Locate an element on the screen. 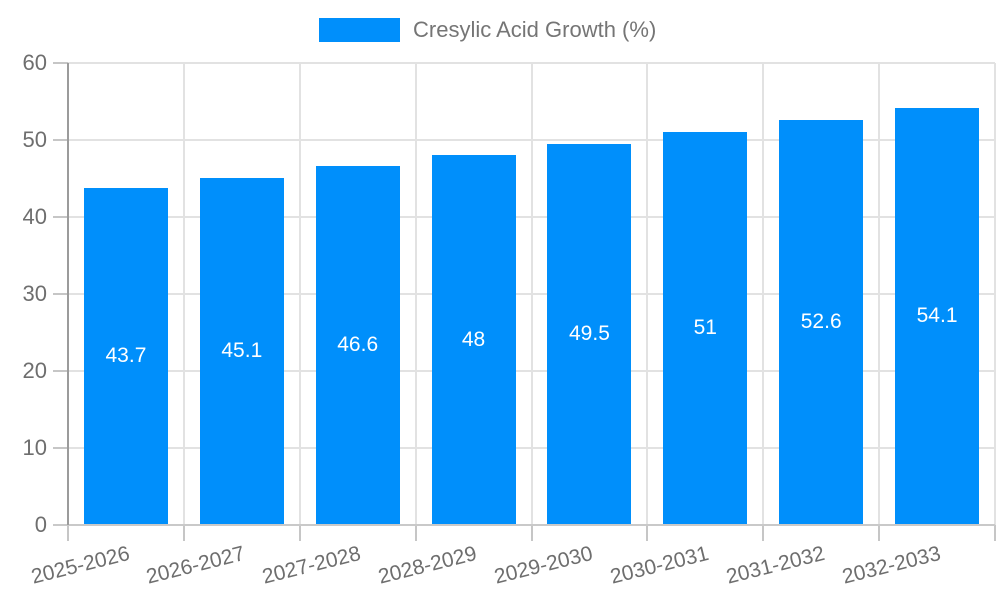 Image resolution: width=1000 pixels, height=600 pixels. x-tick-label: 2026-2027 is located at coordinates (196, 565).